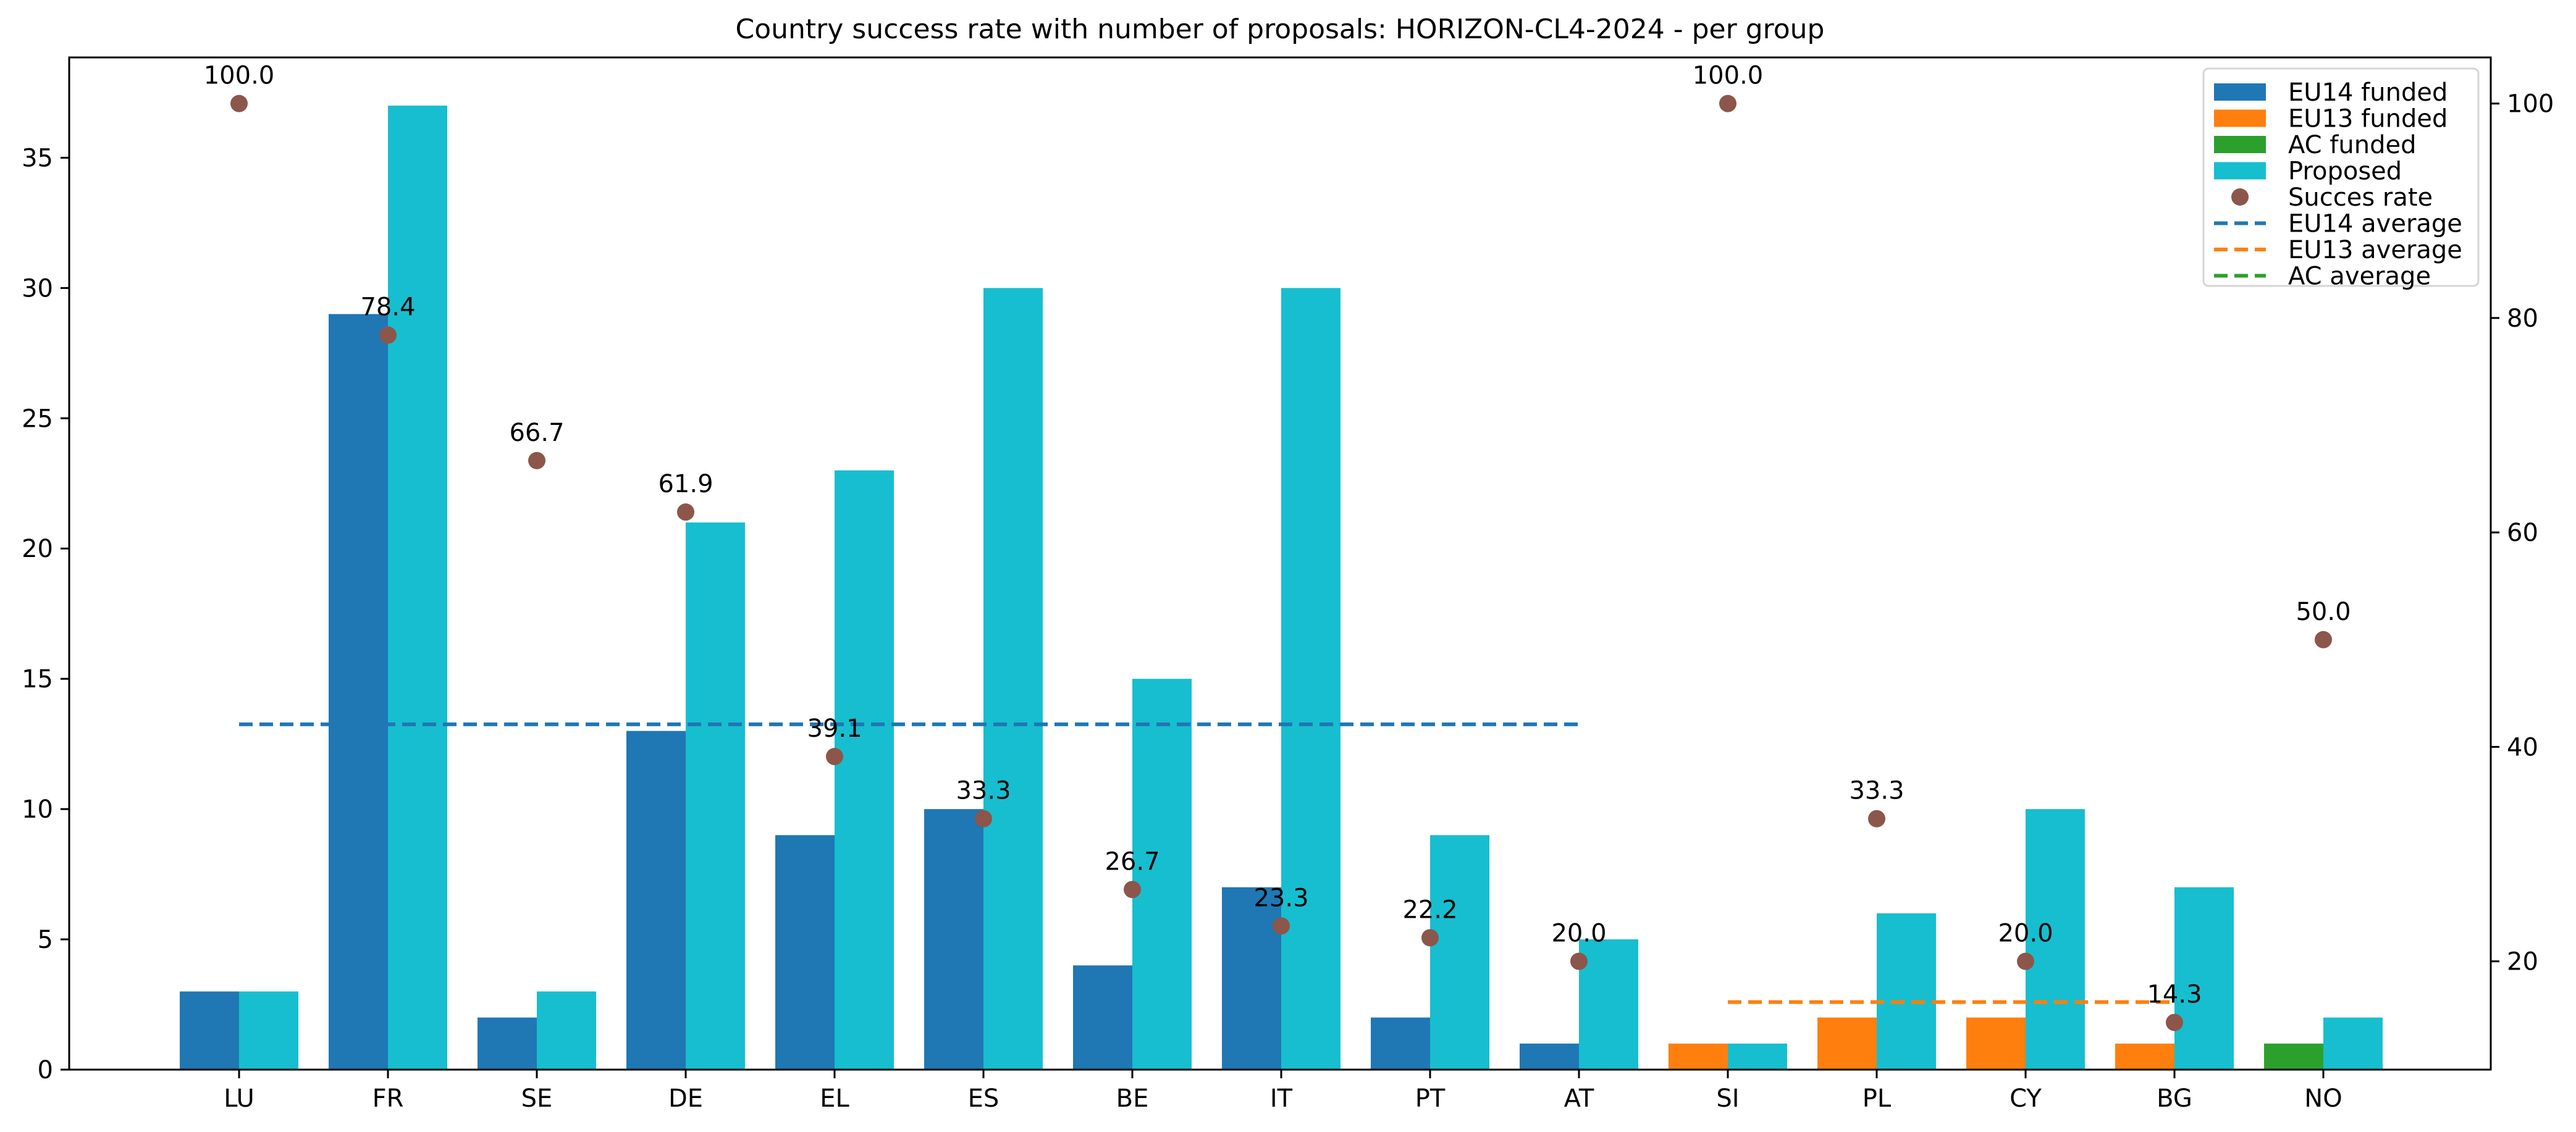  I want to click on right-tick-label: 20, so click(2522, 962).